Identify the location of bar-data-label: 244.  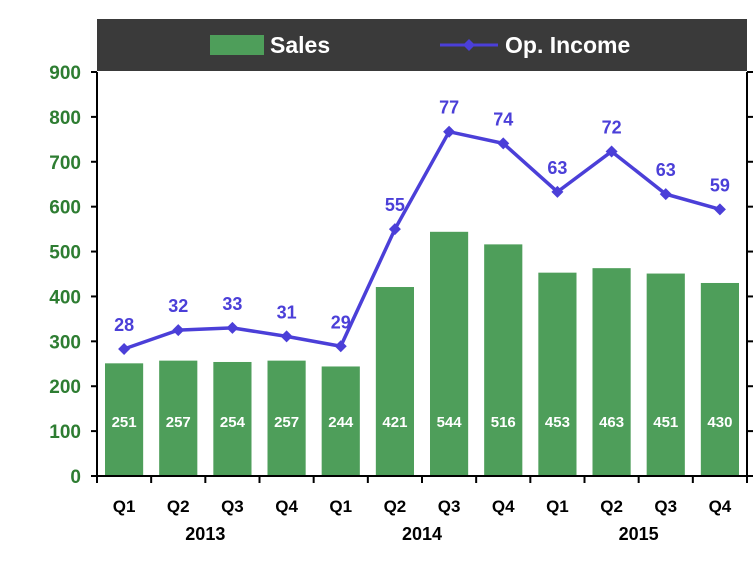
(341, 422).